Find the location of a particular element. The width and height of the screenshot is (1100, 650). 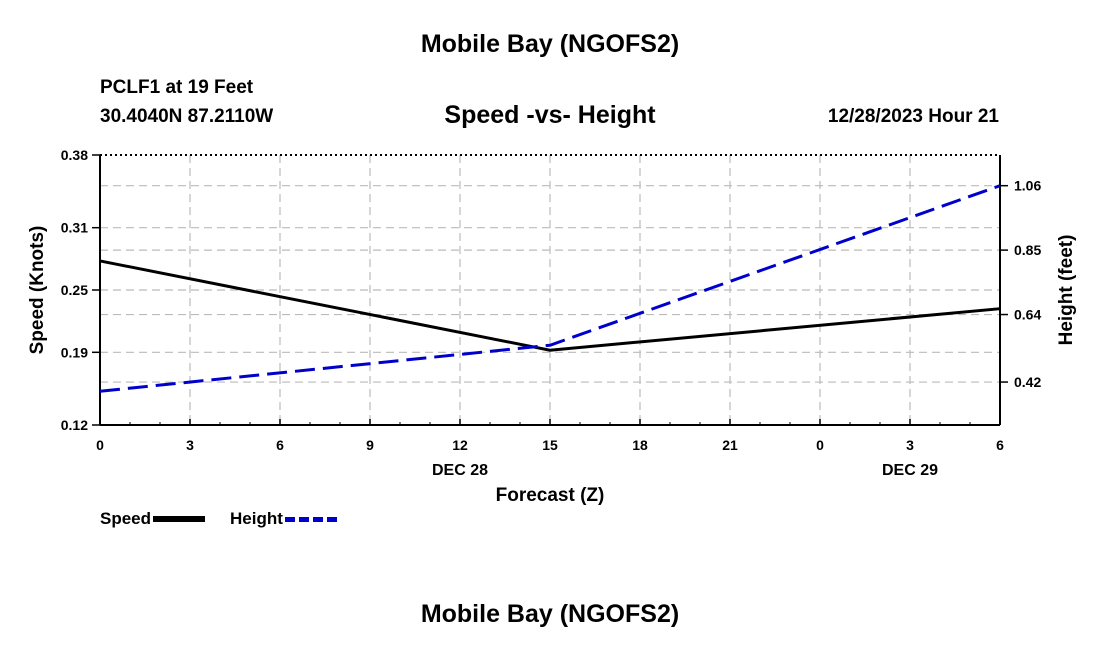

y-left-tick-label: 0.12 is located at coordinates (74, 425).